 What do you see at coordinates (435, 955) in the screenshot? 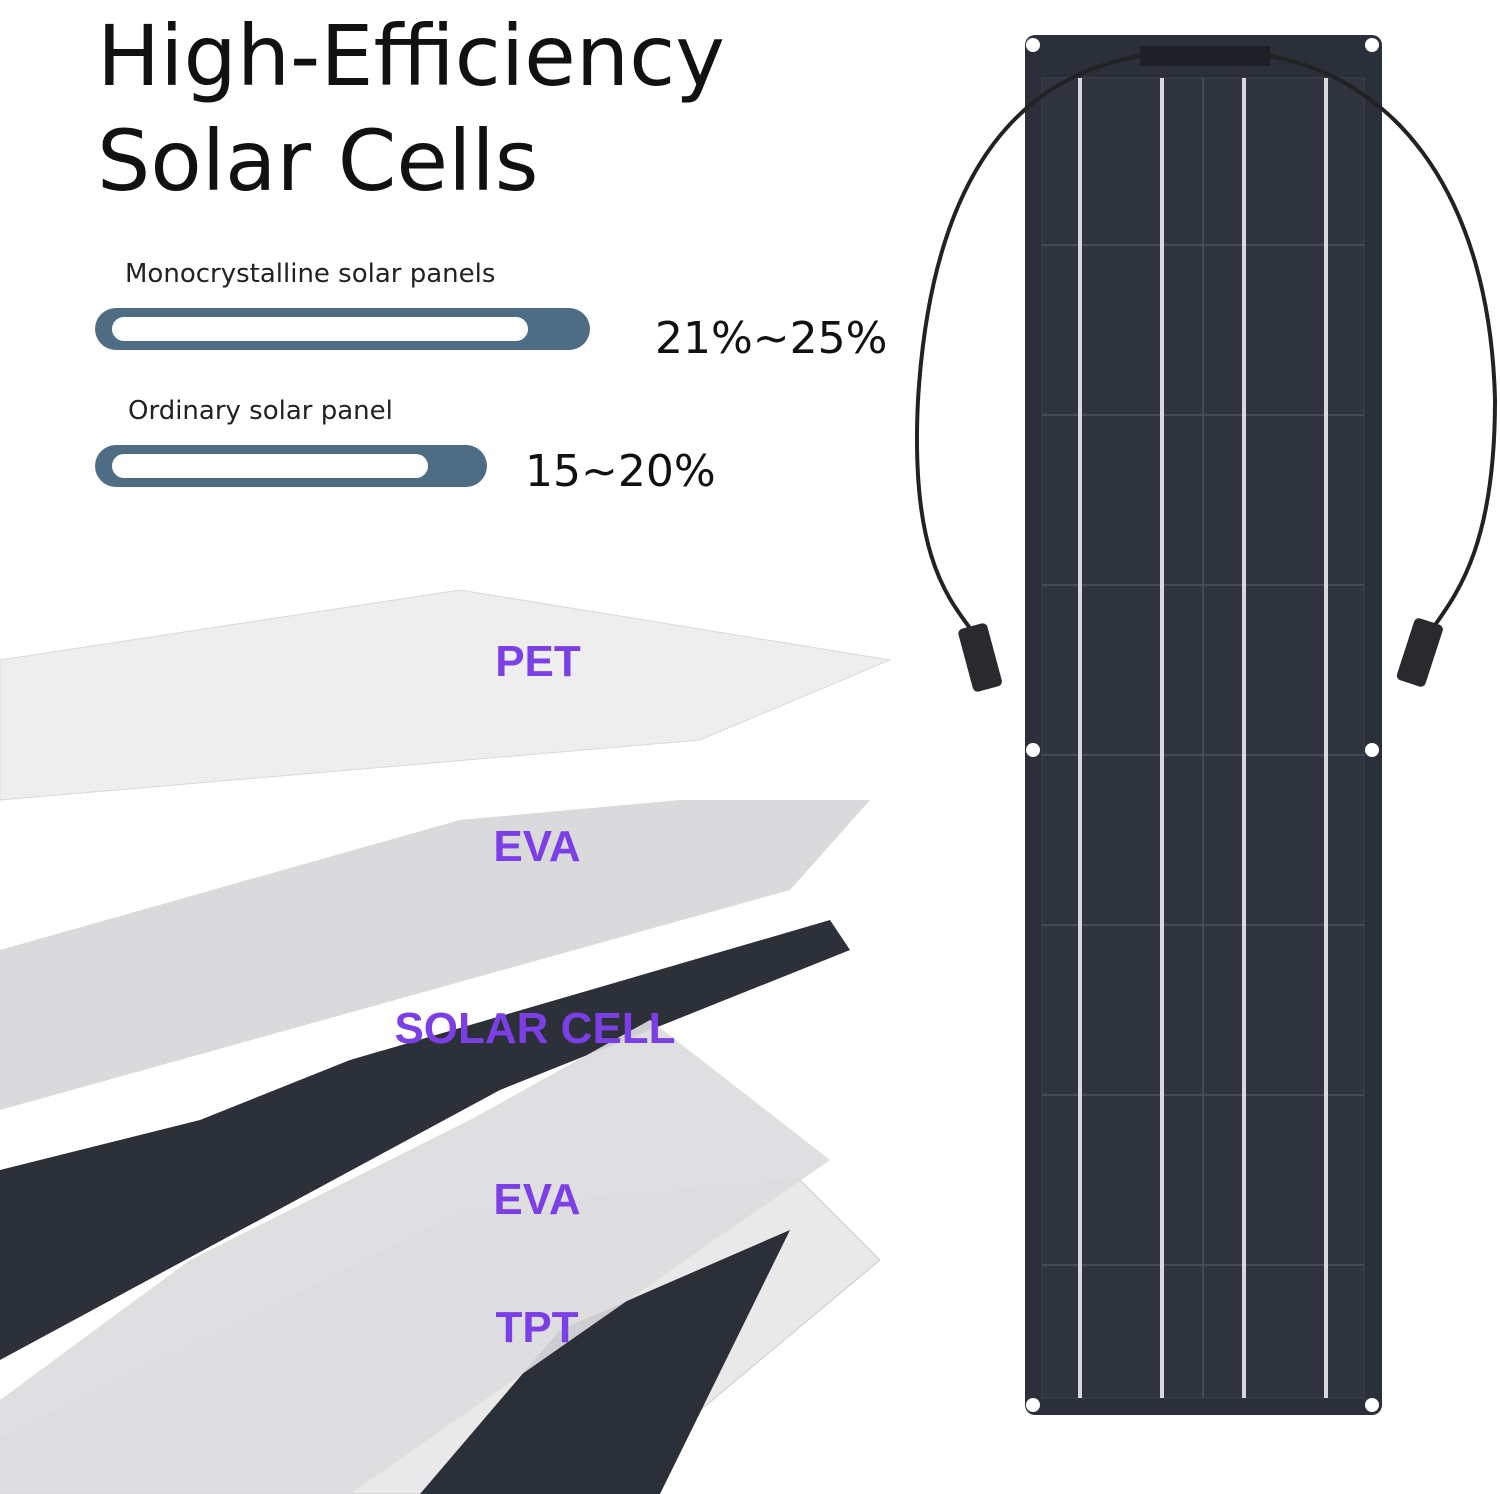
I see `eva-layer` at bounding box center [435, 955].